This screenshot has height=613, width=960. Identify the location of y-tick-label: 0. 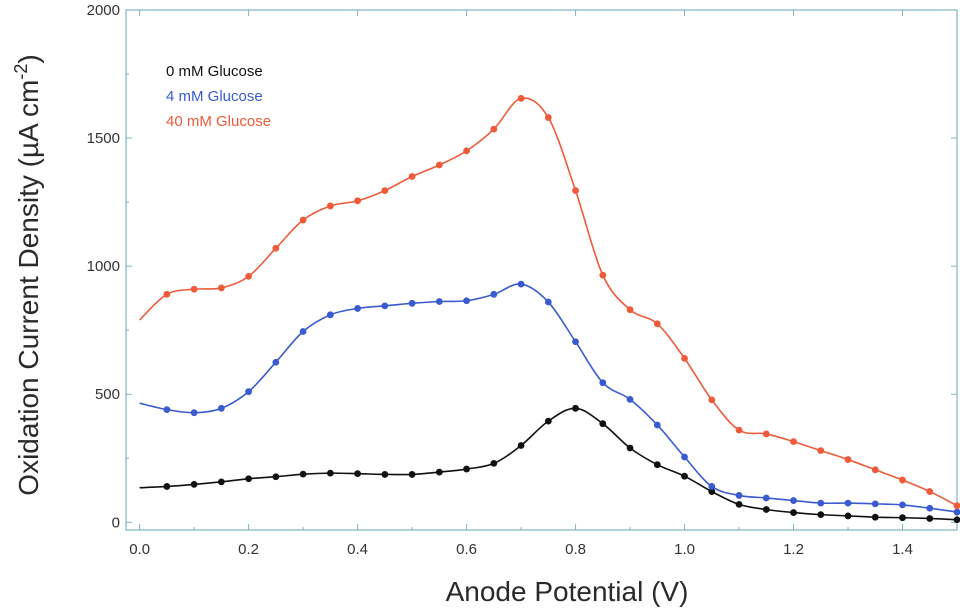
(116, 522).